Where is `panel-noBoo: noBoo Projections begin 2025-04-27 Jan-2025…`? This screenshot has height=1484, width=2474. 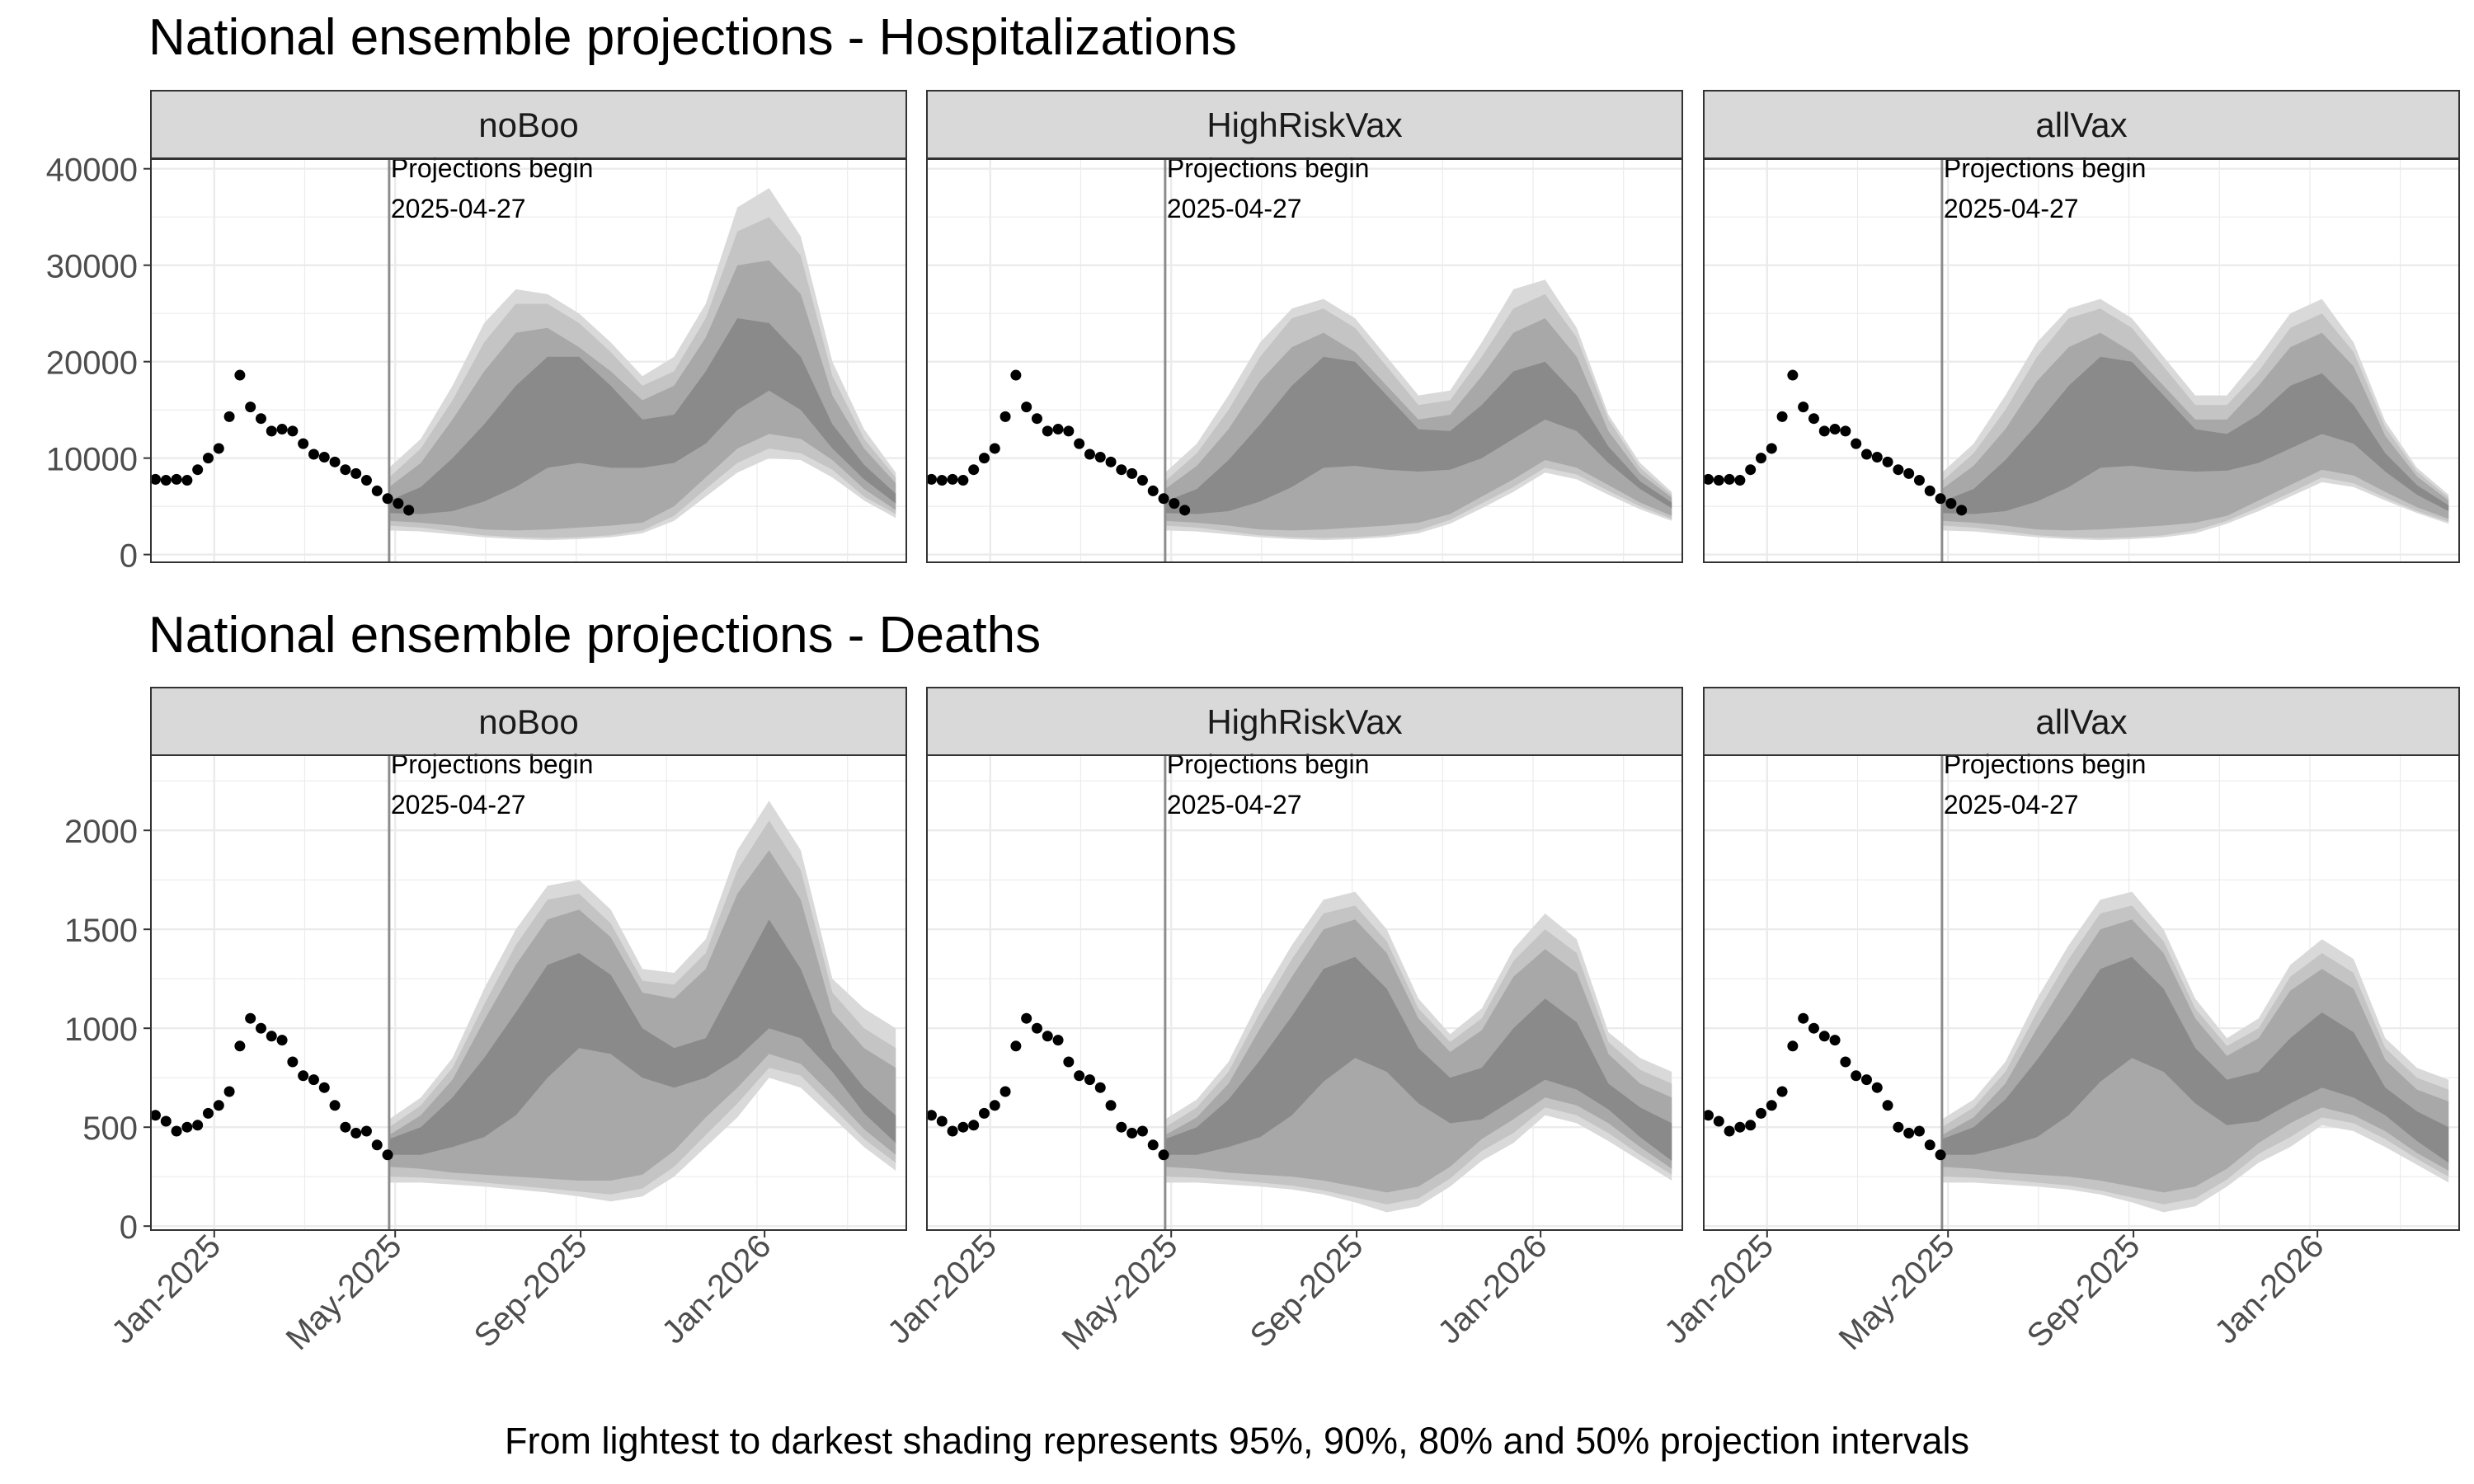 panel-noBoo: noBoo Projections begin 2025-04-27 Jan-2025… is located at coordinates (506, 1022).